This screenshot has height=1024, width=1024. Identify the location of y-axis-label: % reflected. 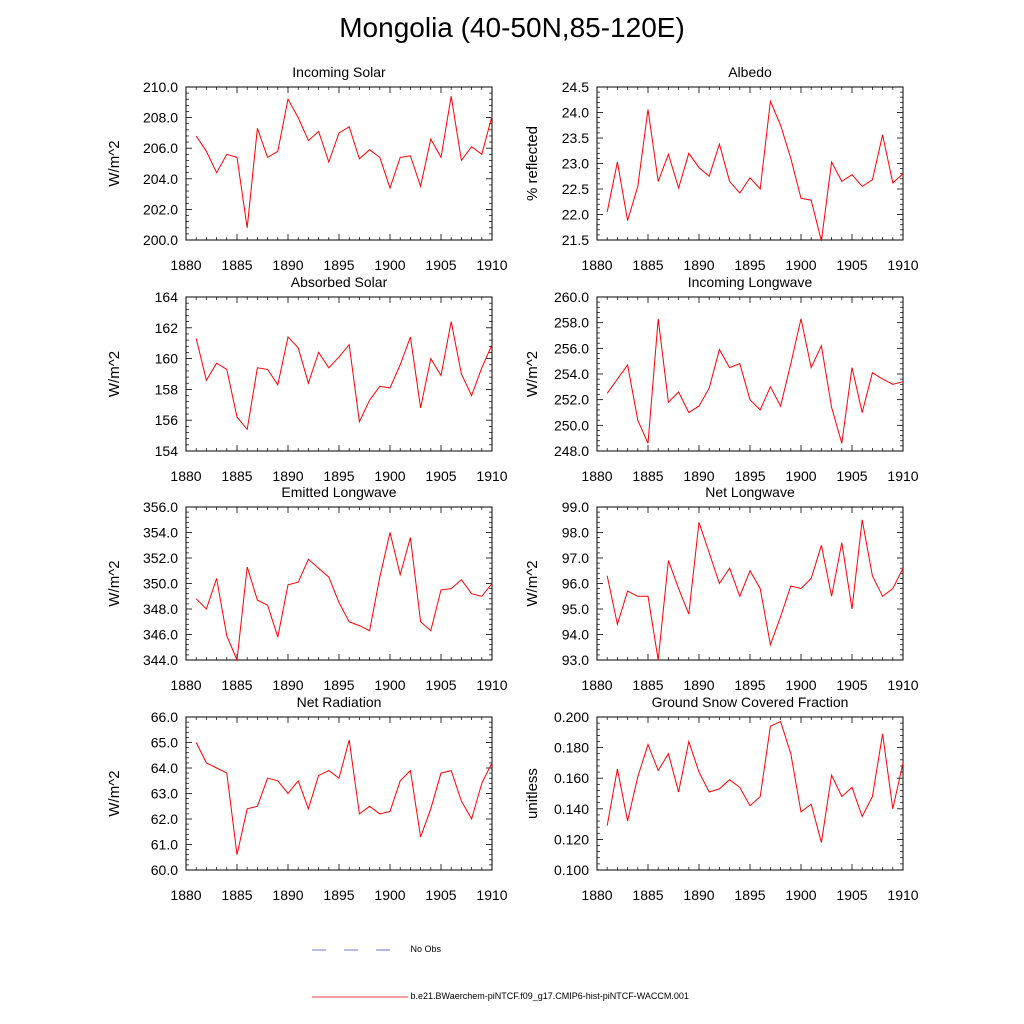
(532, 163).